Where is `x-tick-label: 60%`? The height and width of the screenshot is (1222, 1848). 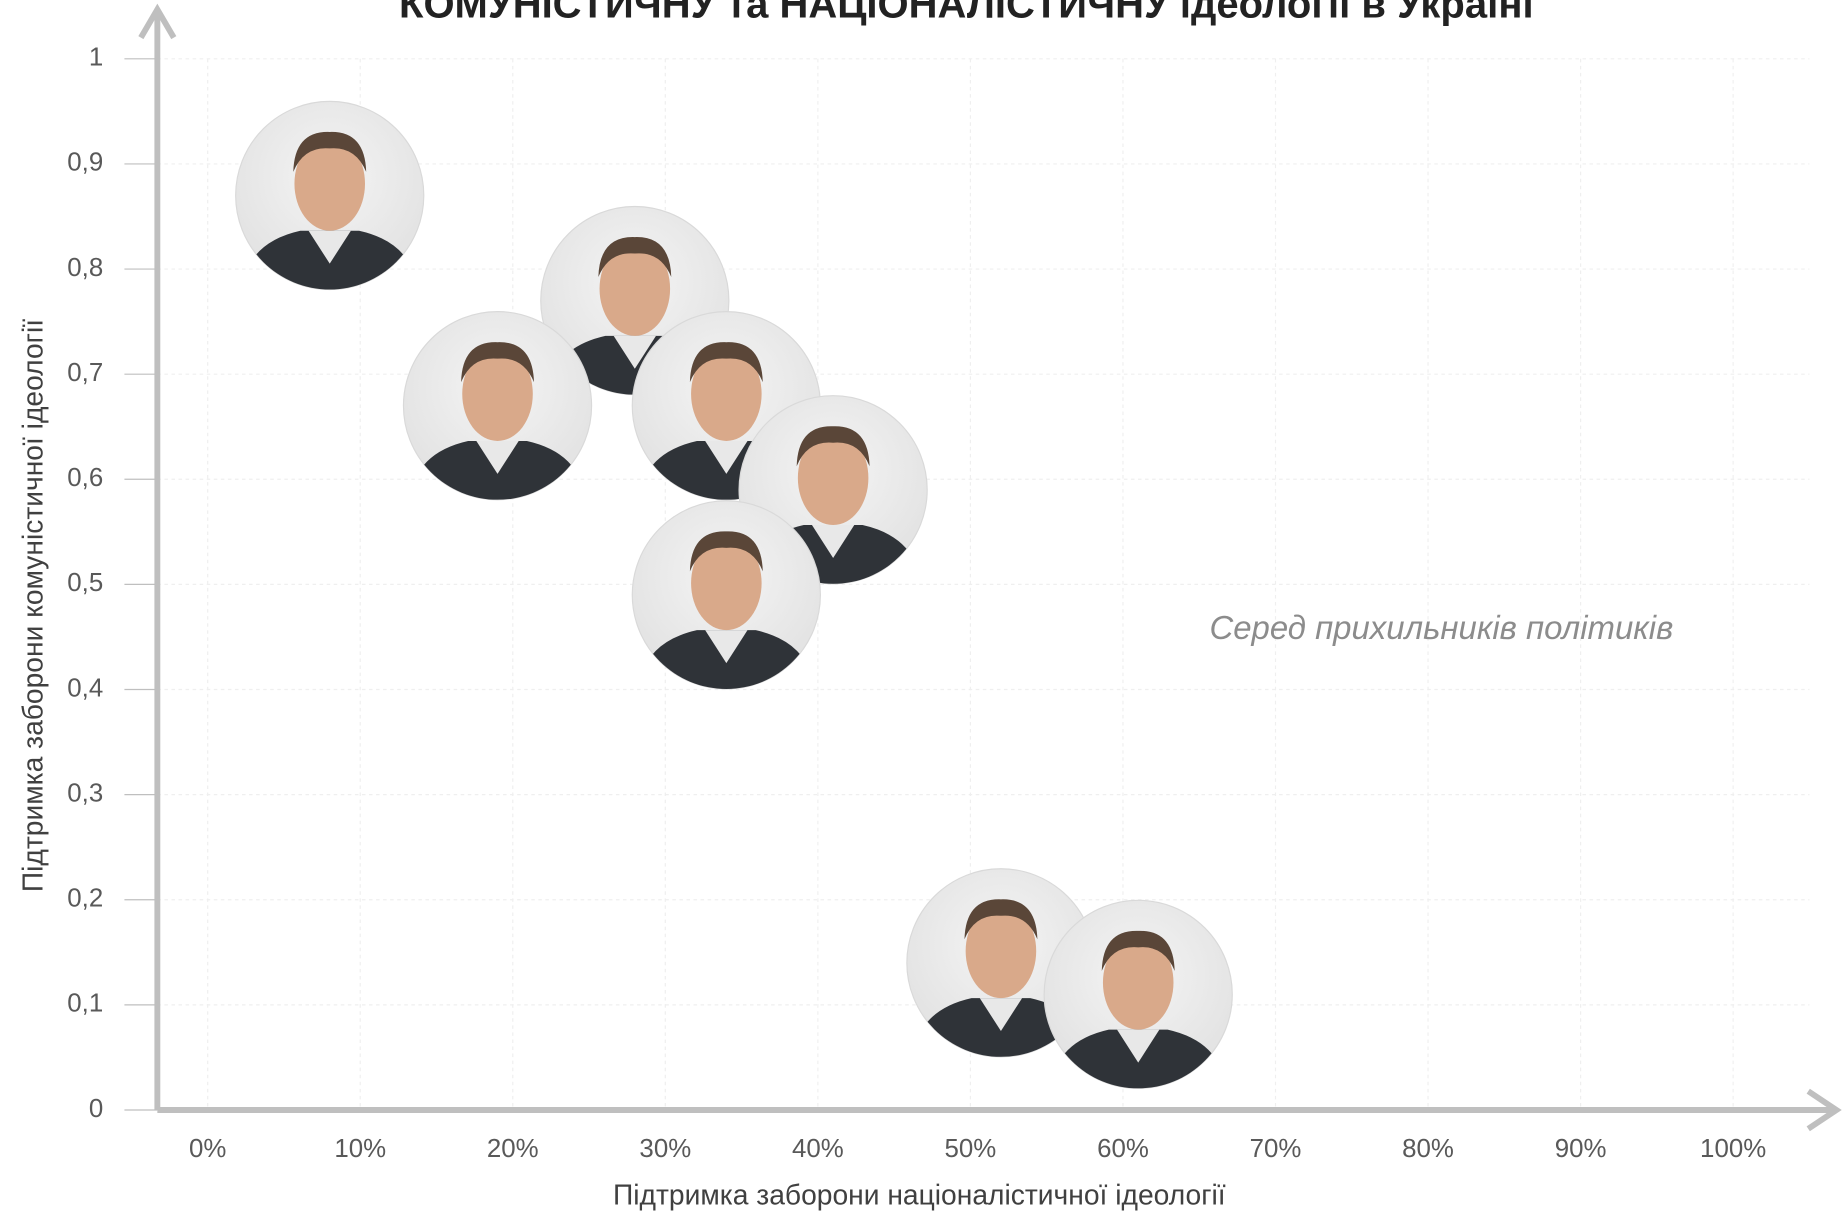 x-tick-label: 60% is located at coordinates (1123, 1149).